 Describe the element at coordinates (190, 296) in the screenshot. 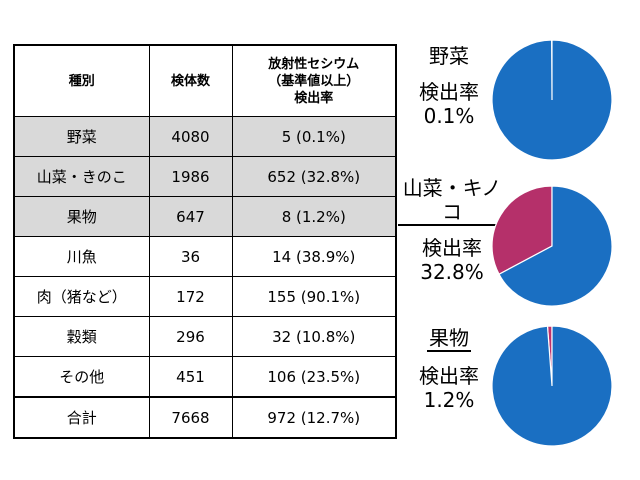

I see `cell-count: 172` at that location.